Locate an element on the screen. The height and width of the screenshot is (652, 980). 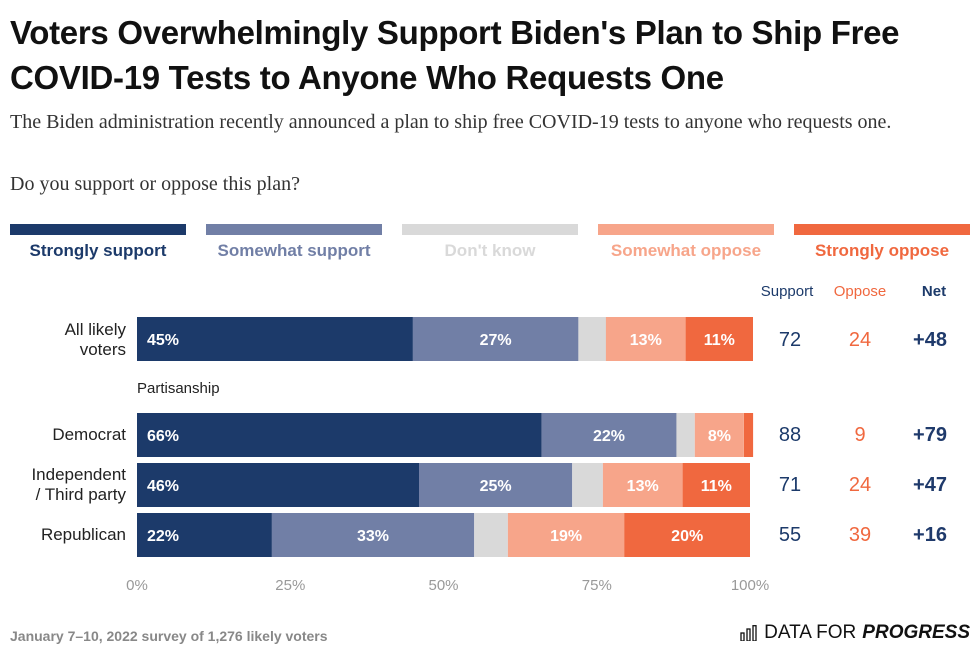
oppose-value: 9 is located at coordinates (860, 435).